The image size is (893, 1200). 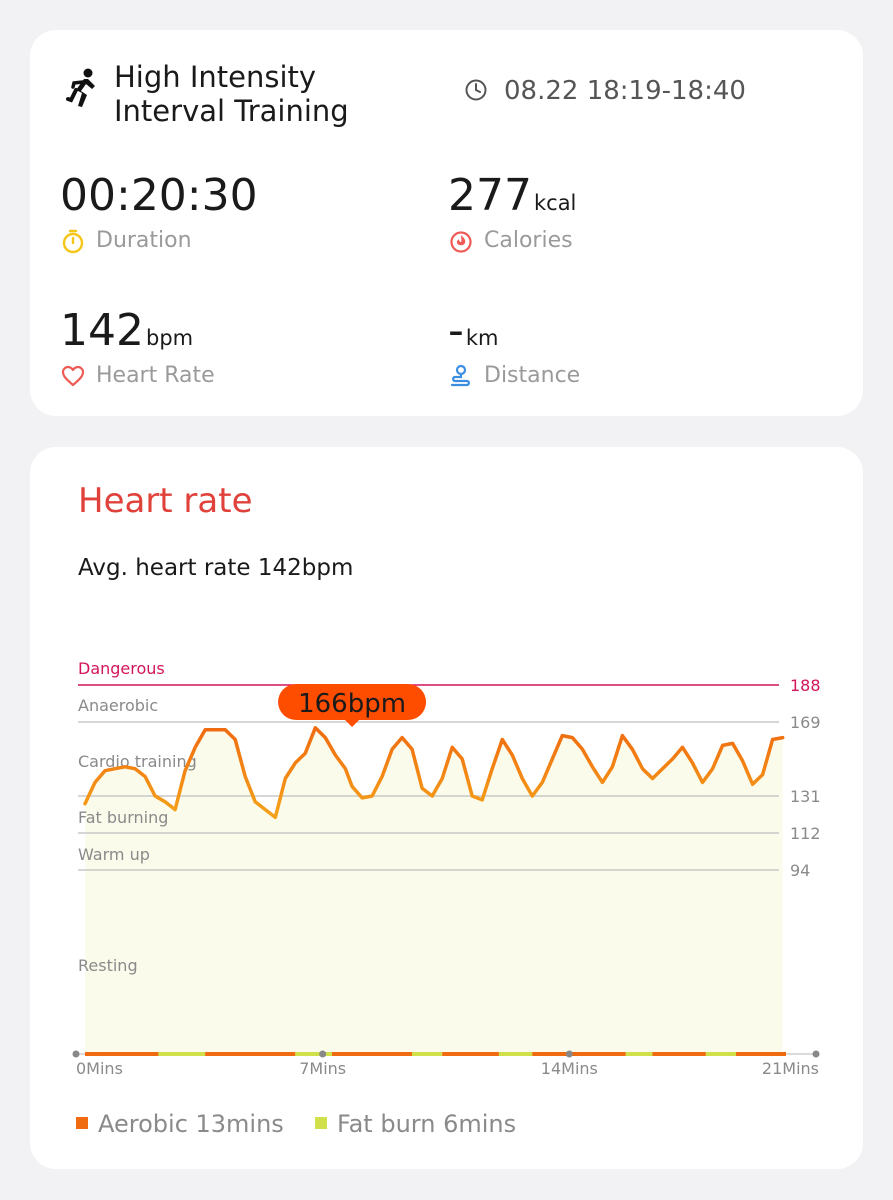 I want to click on route-pin-icon, so click(x=460, y=375).